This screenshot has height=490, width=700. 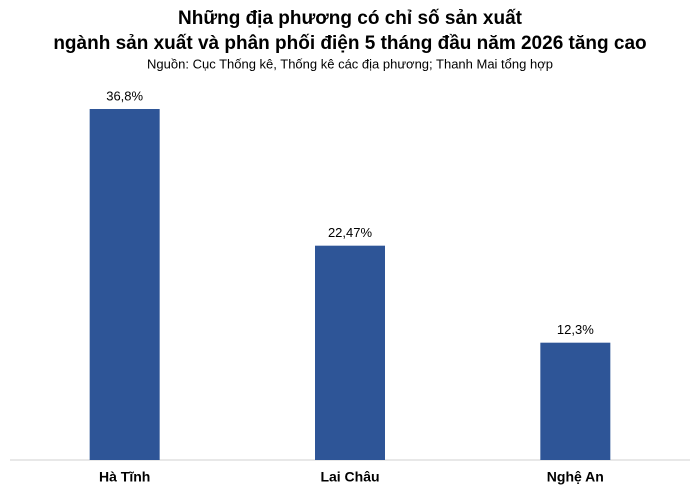 What do you see at coordinates (124, 477) in the screenshot?
I see `x-tick-label: Hà Tĩnh` at bounding box center [124, 477].